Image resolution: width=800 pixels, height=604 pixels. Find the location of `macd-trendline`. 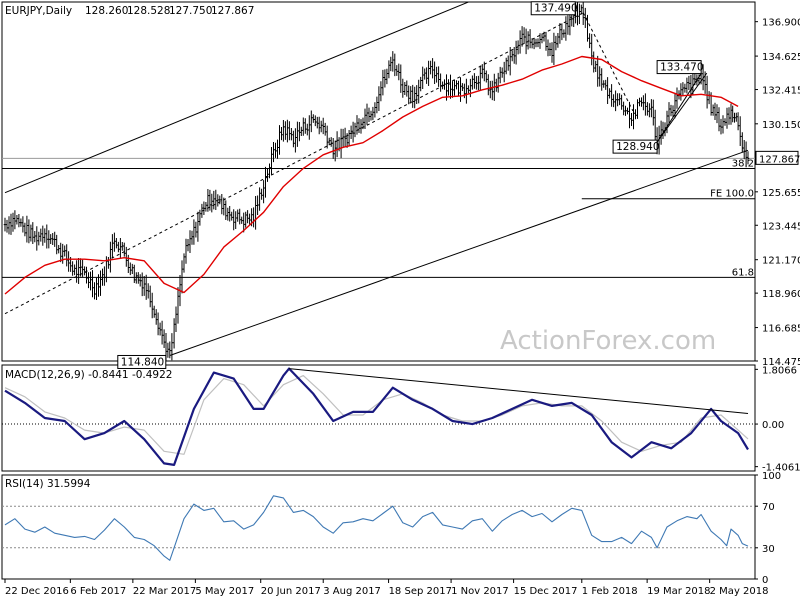

macd-trendline is located at coordinates (519, 391).